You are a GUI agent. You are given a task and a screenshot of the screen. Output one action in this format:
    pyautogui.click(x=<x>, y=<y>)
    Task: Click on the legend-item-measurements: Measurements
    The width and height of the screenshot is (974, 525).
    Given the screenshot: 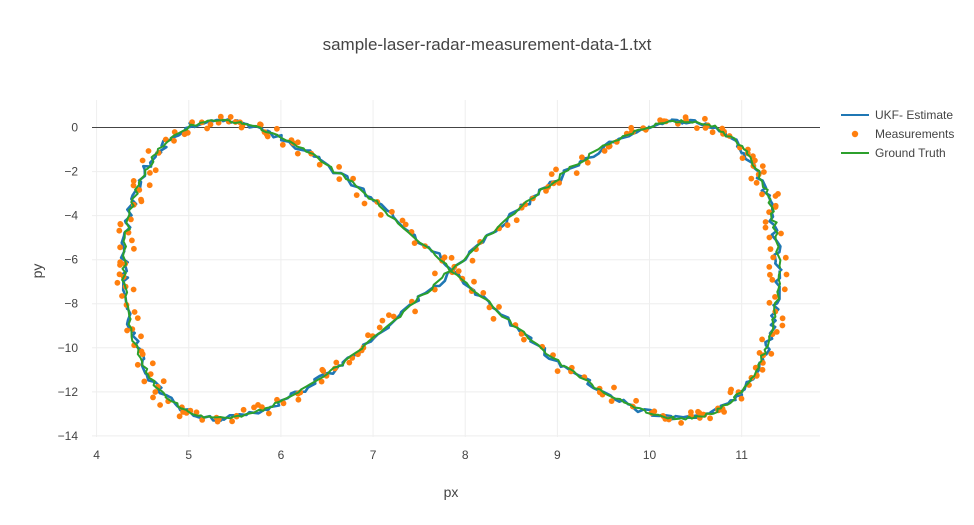 What is the action you would take?
    pyautogui.click(x=903, y=134)
    